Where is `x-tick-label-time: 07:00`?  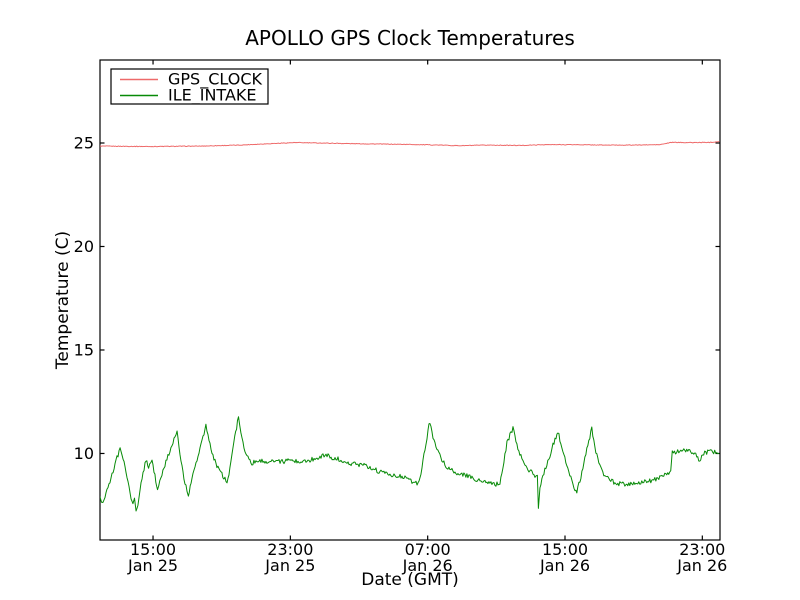 x-tick-label-time: 07:00 is located at coordinates (428, 549).